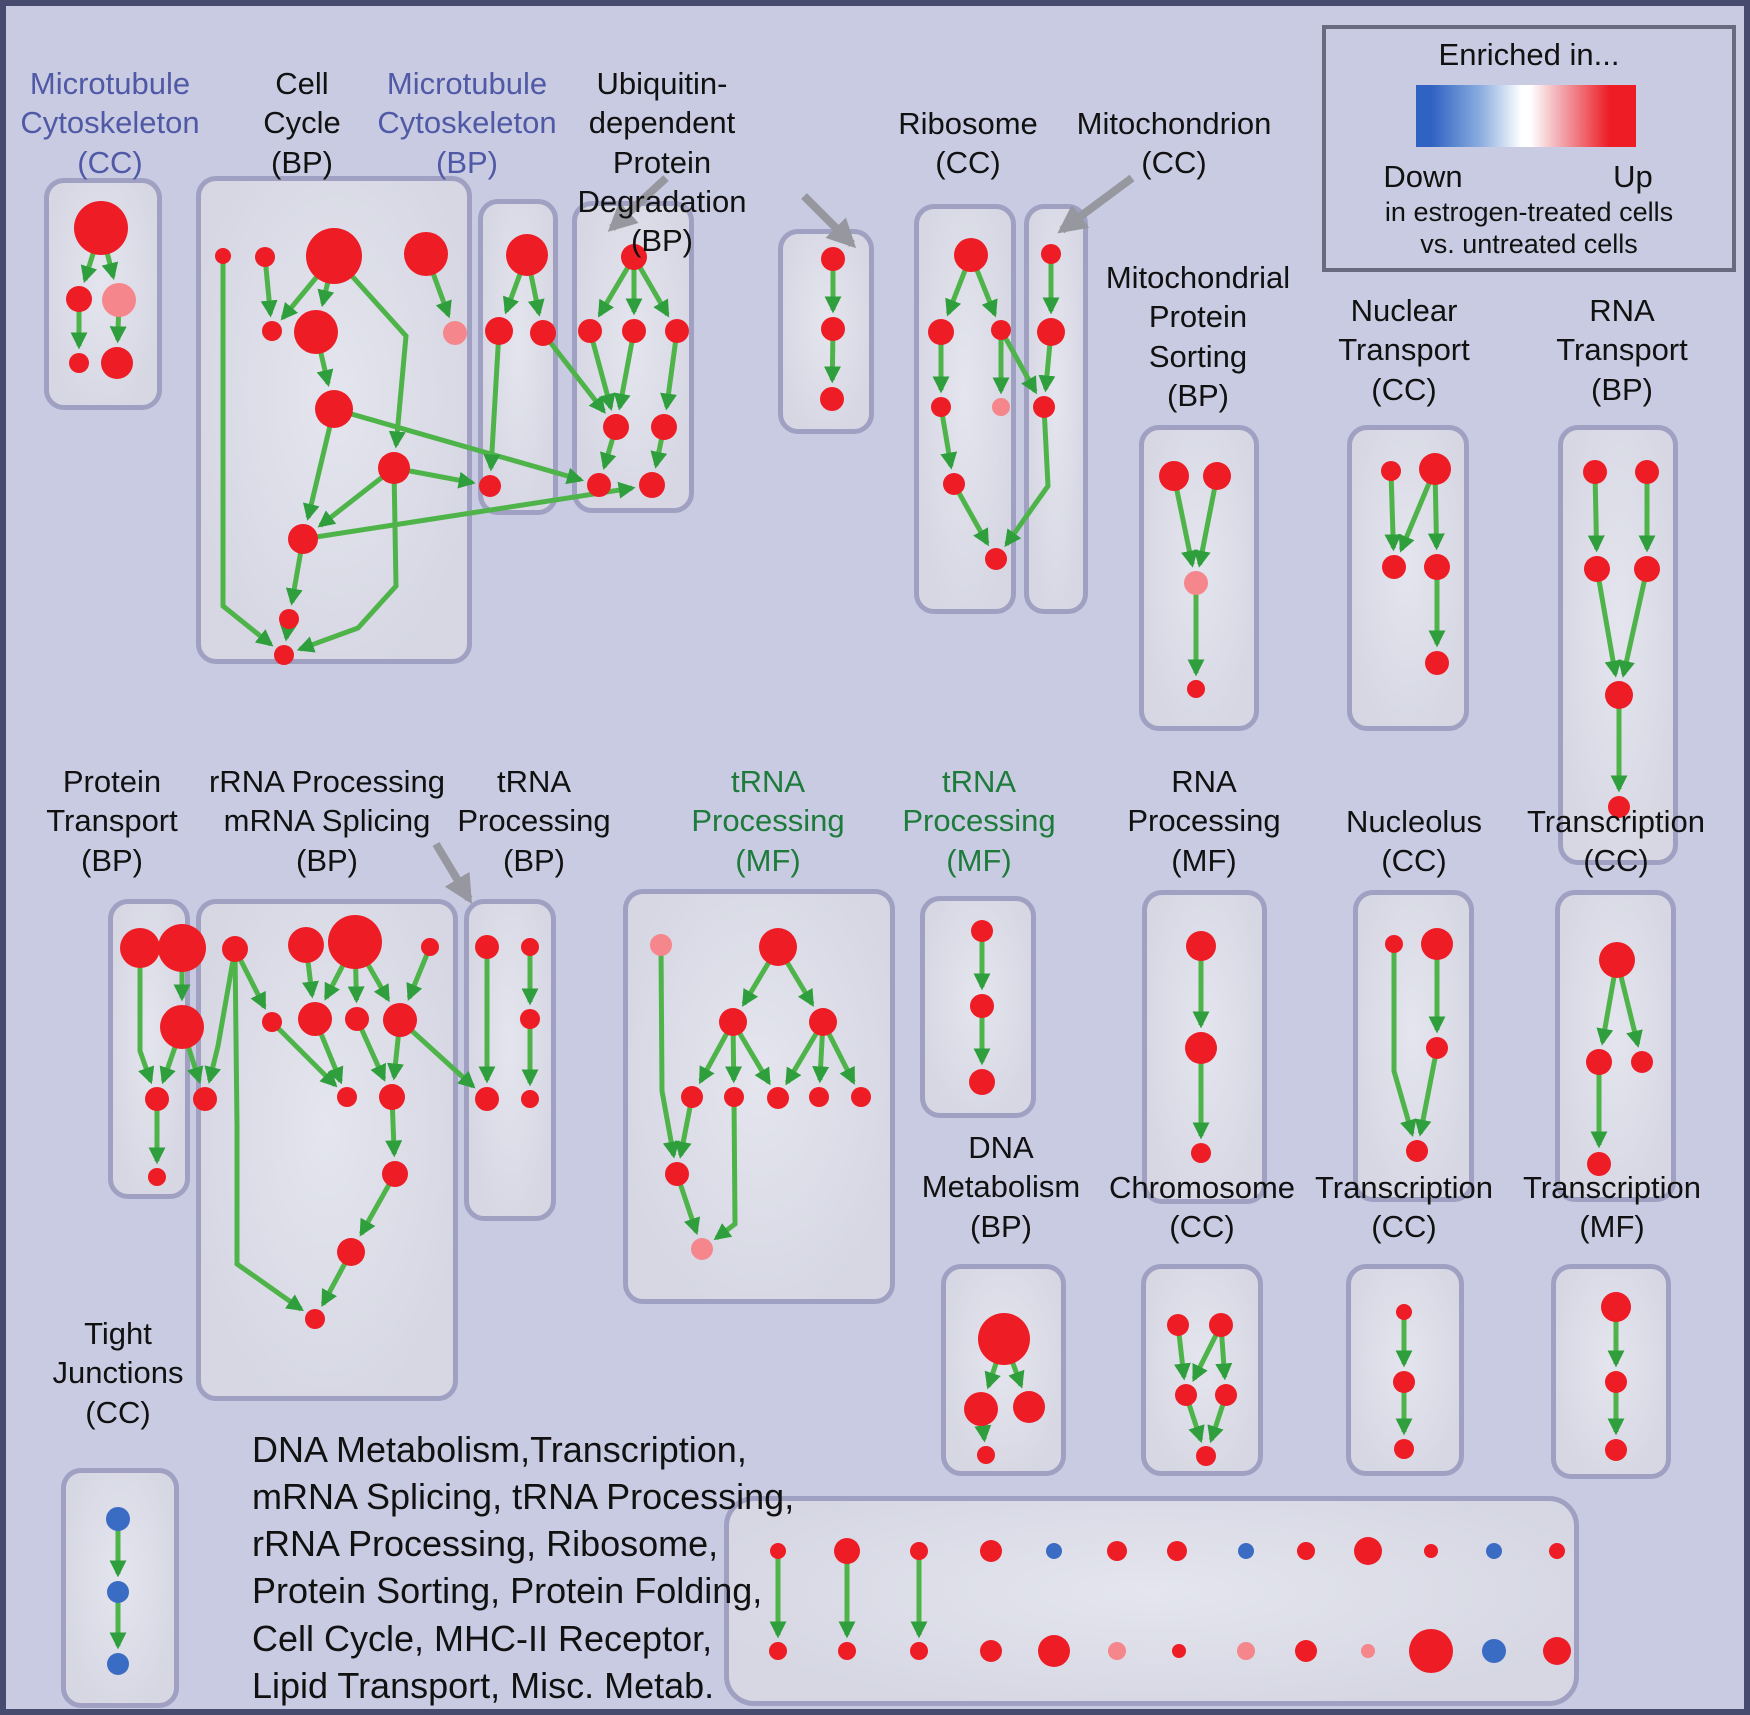  What do you see at coordinates (1612, 1207) in the screenshot?
I see `label-transcription-mf: Transcription (MF)` at bounding box center [1612, 1207].